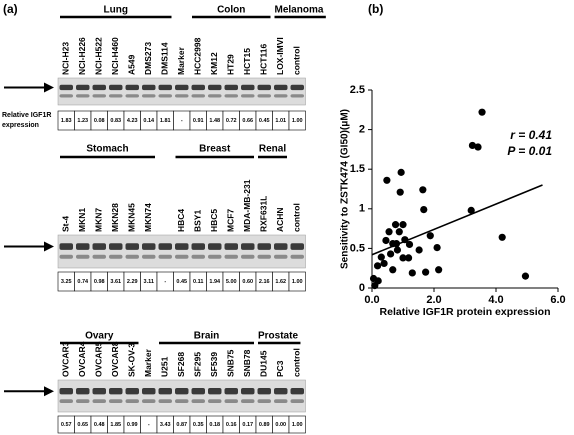 The height and width of the screenshot is (435, 574). Describe the element at coordinates (82, 56) in the screenshot. I see `lane-label: NCI-H226` at that location.